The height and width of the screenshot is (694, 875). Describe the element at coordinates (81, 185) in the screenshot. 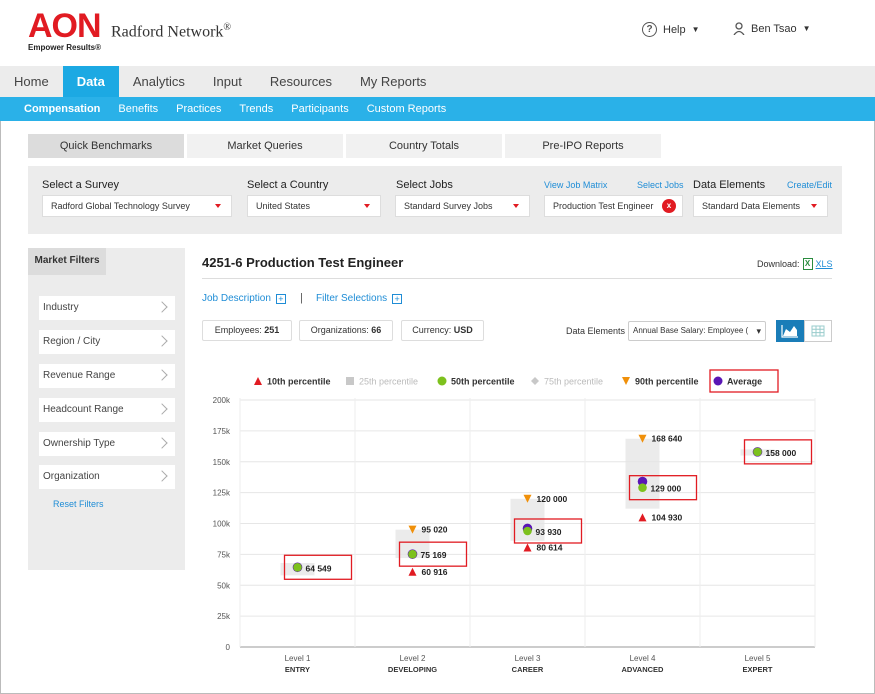

I see `survey-label: Select a Survey` at that location.